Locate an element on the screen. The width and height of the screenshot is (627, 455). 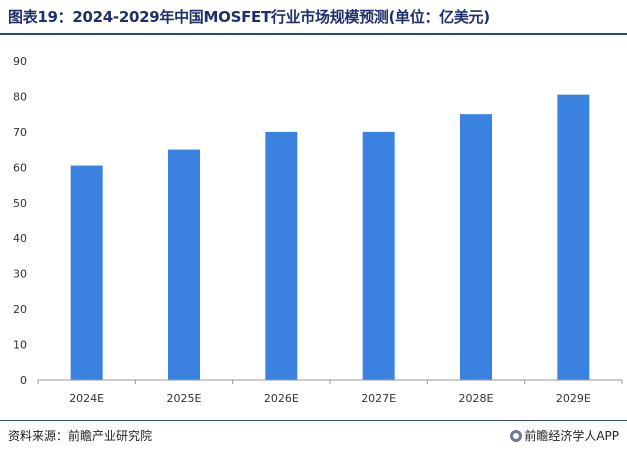
y-tick-label: 40 is located at coordinates (20, 238).